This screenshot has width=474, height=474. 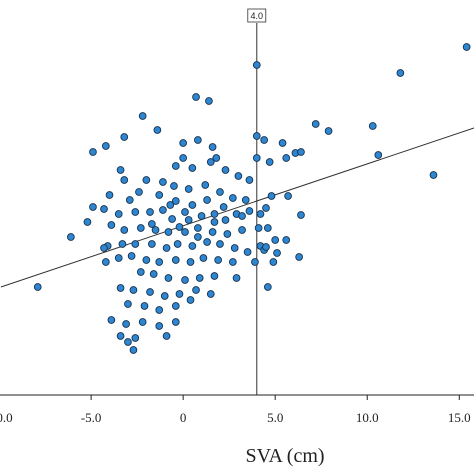 What do you see at coordinates (284, 456) in the screenshot?
I see `x-axis-title: SVA (cm)` at bounding box center [284, 456].